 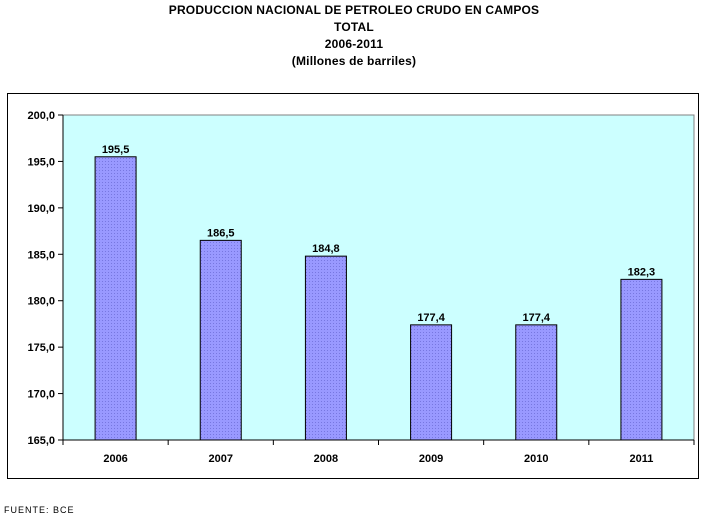 I want to click on chart-subtitle-units: (Millones de barriles), so click(x=354, y=61).